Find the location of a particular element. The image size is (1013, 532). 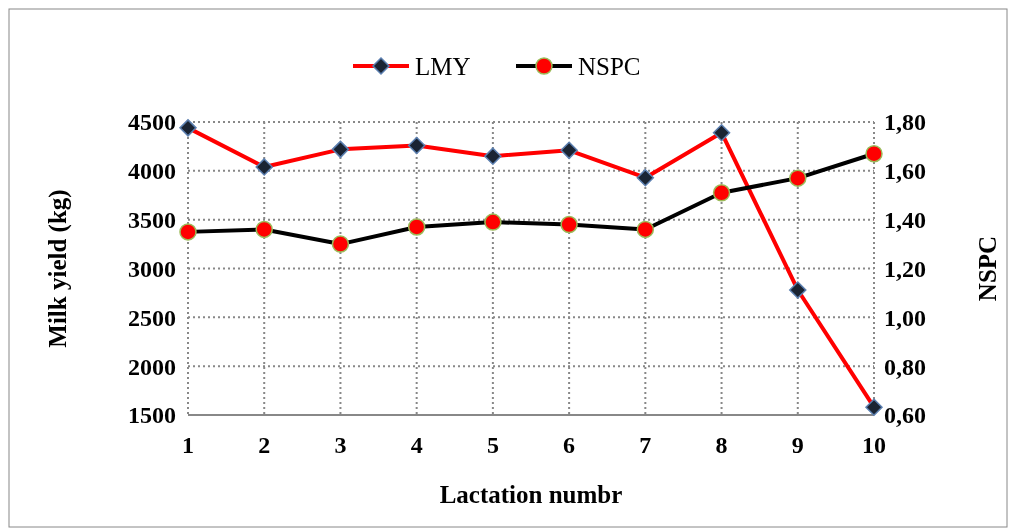

y2-tick-label: 1,60 is located at coordinates (905, 171).